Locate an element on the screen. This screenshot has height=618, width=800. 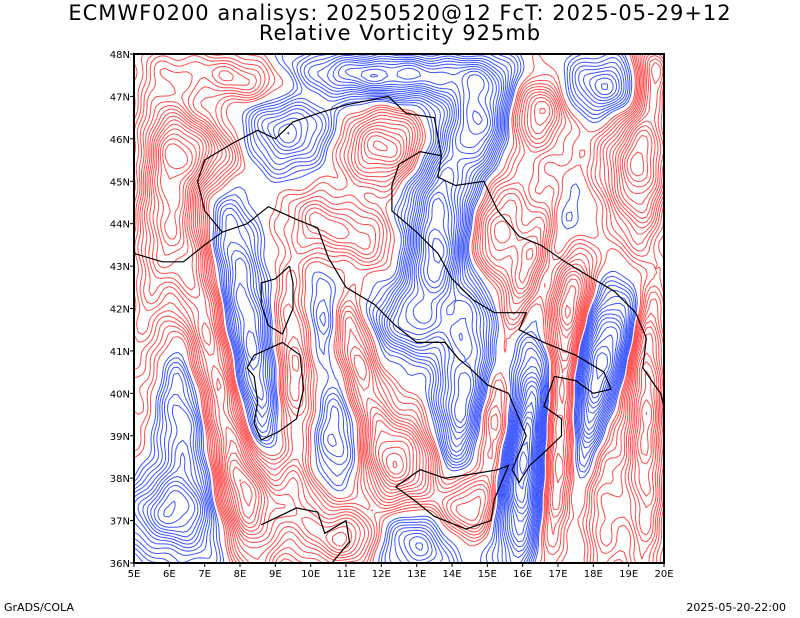
lon-tick-label: 15E is located at coordinates (487, 574).